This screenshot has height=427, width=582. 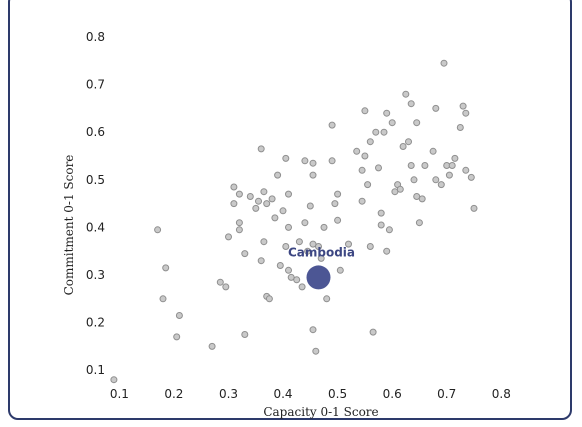 What do you see at coordinates (392, 394) in the screenshot?
I see `x-tick-label: 0.6` at bounding box center [392, 394].